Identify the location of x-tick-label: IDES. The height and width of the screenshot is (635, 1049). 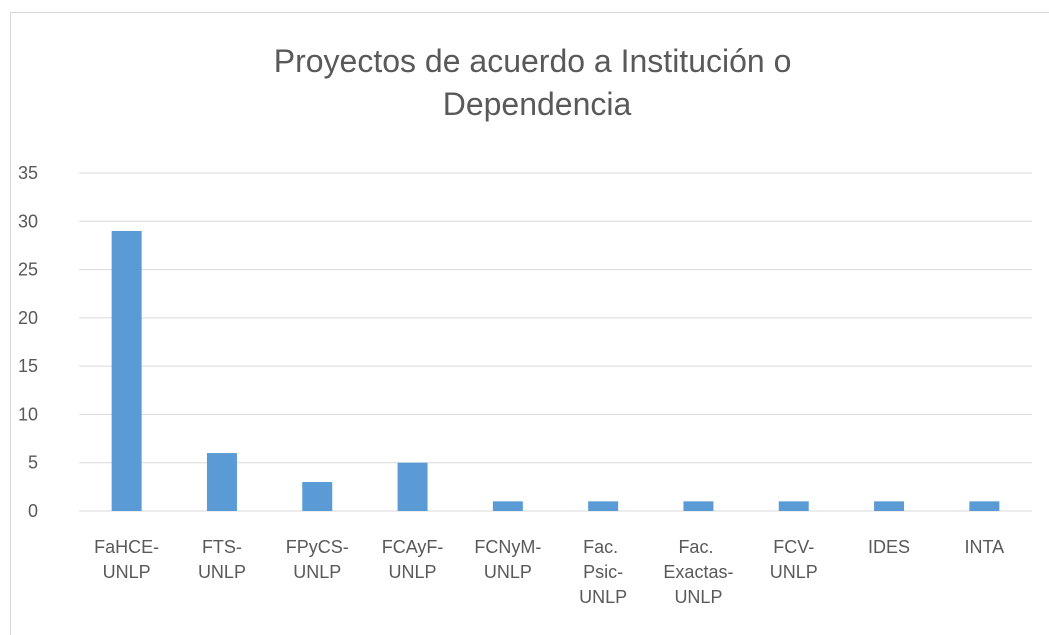
(889, 547).